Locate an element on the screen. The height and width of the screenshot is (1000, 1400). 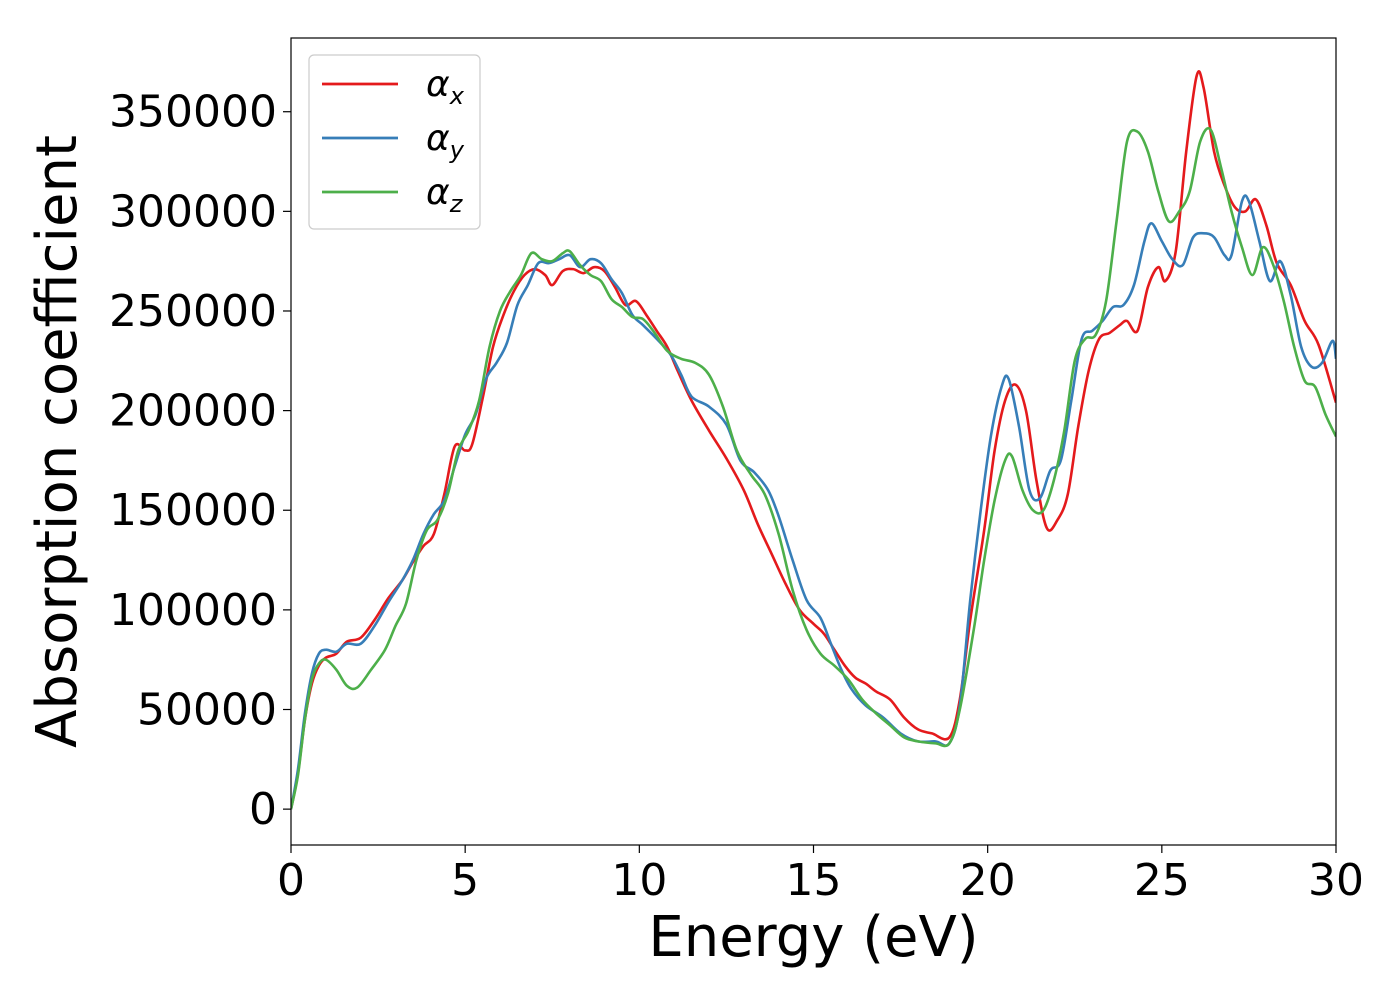
x-axis-label: Energy (eV) is located at coordinates (813, 937).